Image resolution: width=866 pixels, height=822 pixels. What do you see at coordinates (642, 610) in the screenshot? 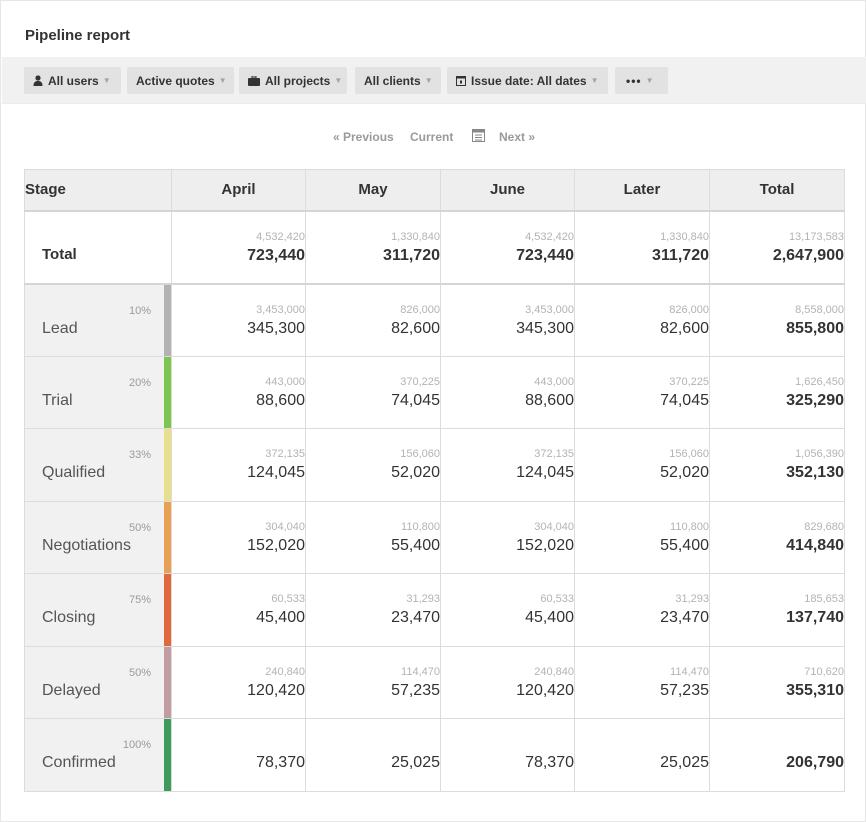
I see `value-cell: 31,293 23,470` at bounding box center [642, 610].